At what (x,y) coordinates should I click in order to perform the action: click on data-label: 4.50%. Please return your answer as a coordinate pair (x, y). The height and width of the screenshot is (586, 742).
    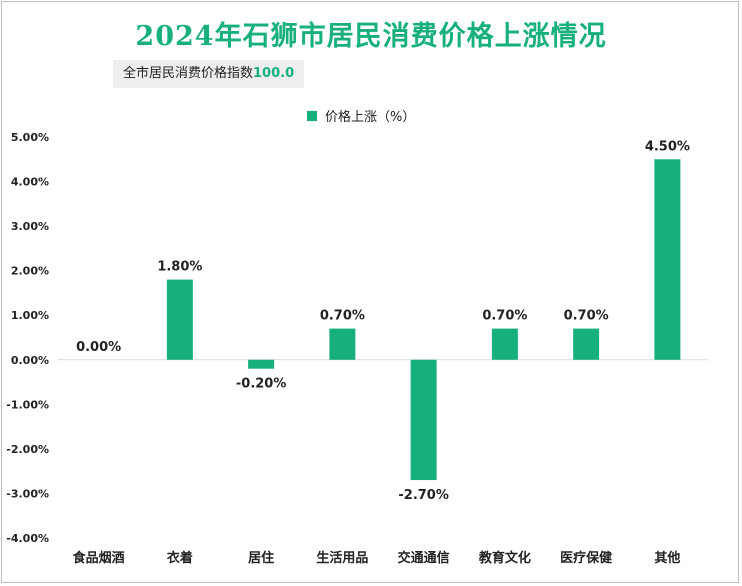
    Looking at the image, I should click on (667, 146).